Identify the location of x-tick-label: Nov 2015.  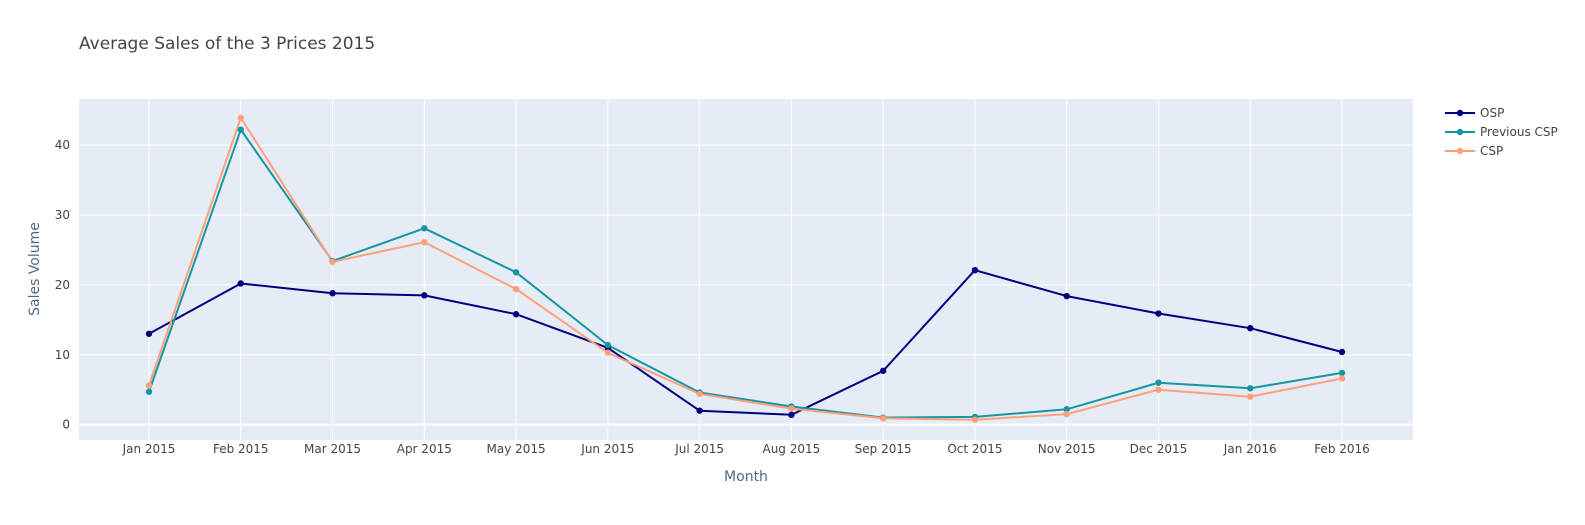
(1067, 449).